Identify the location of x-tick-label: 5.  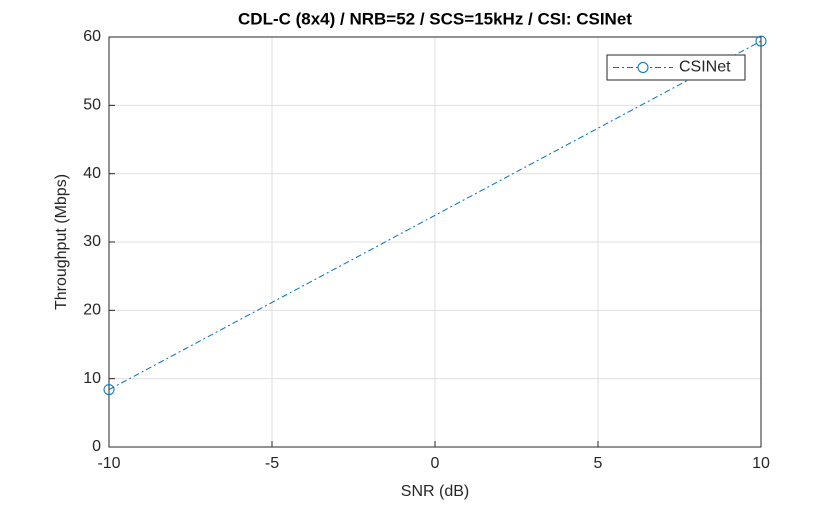
(598, 463).